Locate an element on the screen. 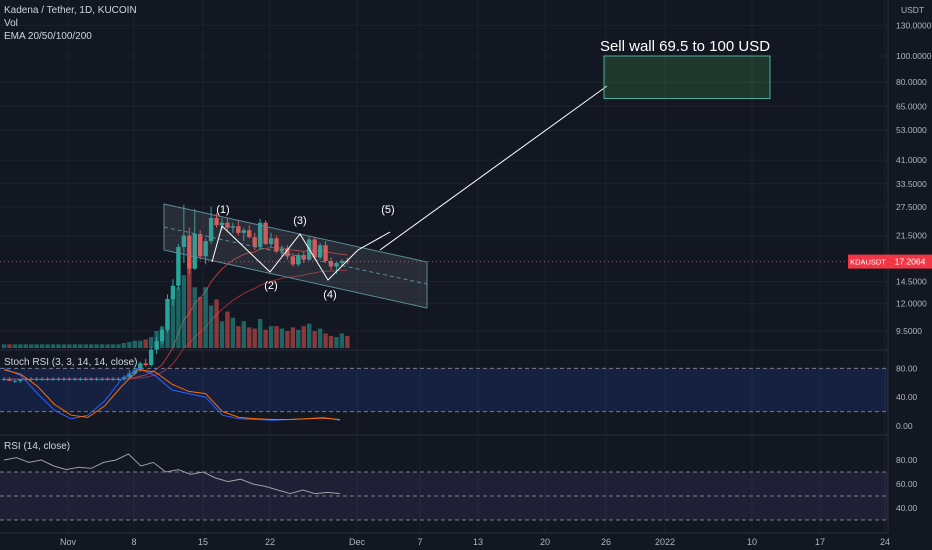 The height and width of the screenshot is (550, 932). time-tick-label: 24 is located at coordinates (885, 542).